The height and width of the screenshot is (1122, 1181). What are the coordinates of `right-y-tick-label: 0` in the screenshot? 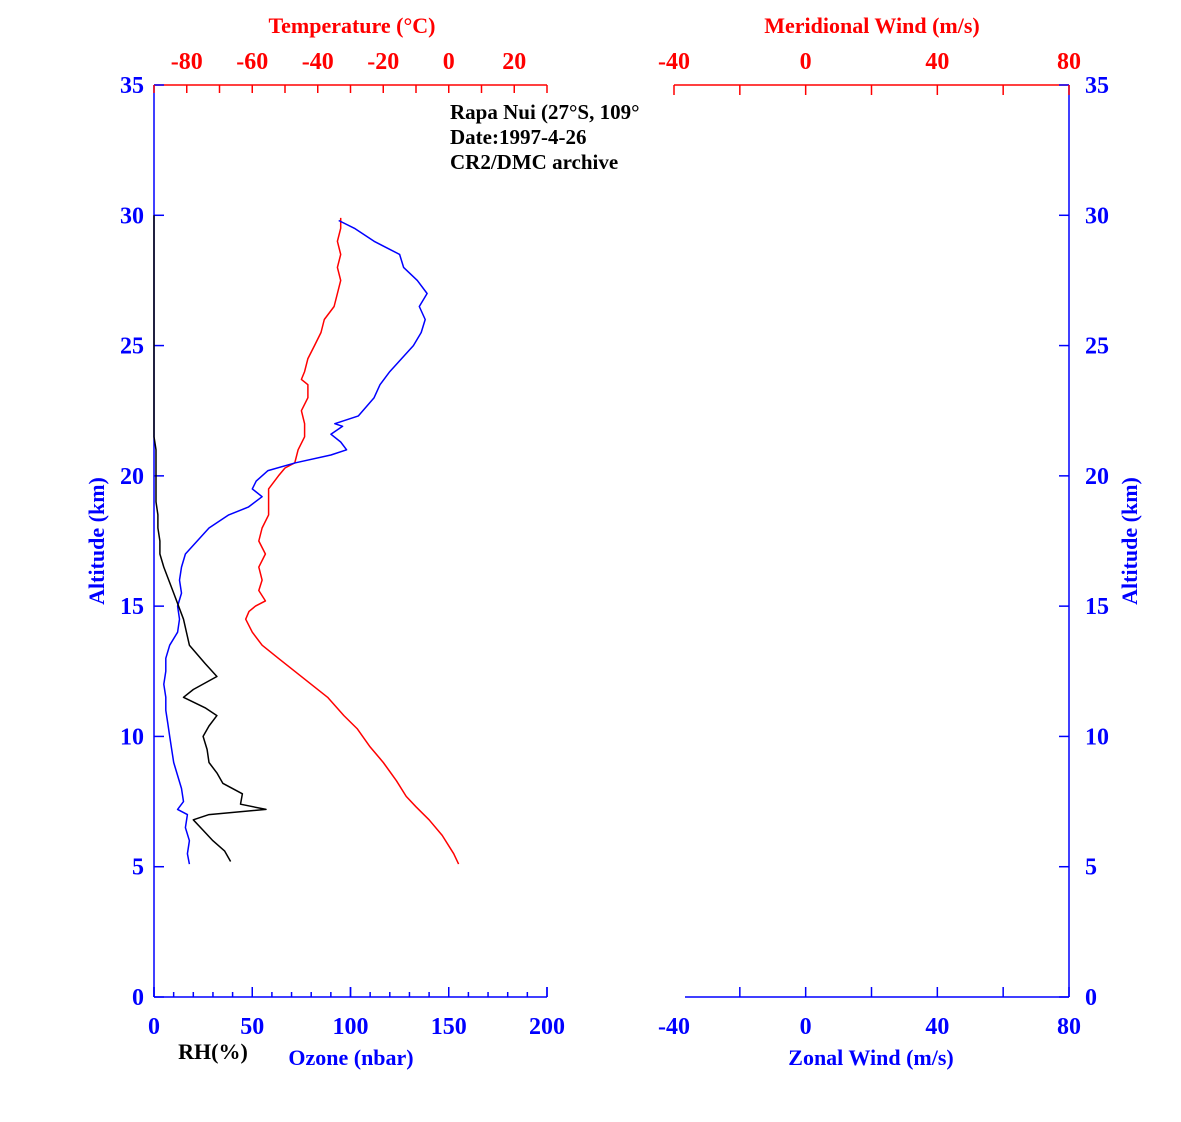 It's located at (1091, 998).